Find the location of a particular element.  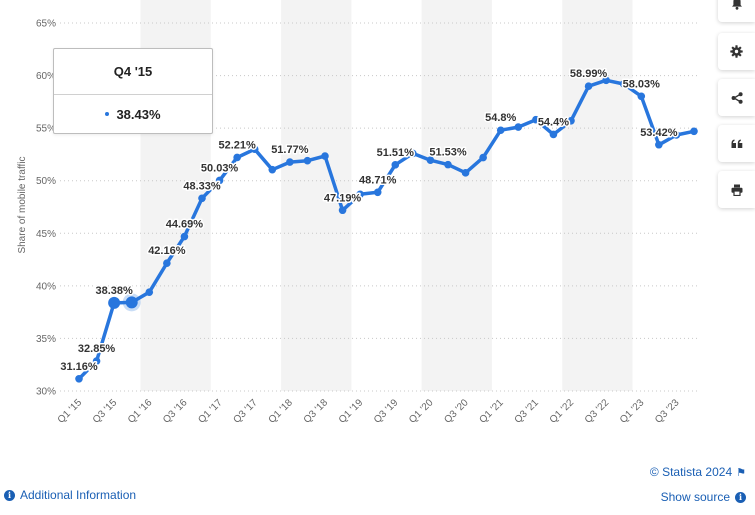

data-label: 53.42% is located at coordinates (659, 133).